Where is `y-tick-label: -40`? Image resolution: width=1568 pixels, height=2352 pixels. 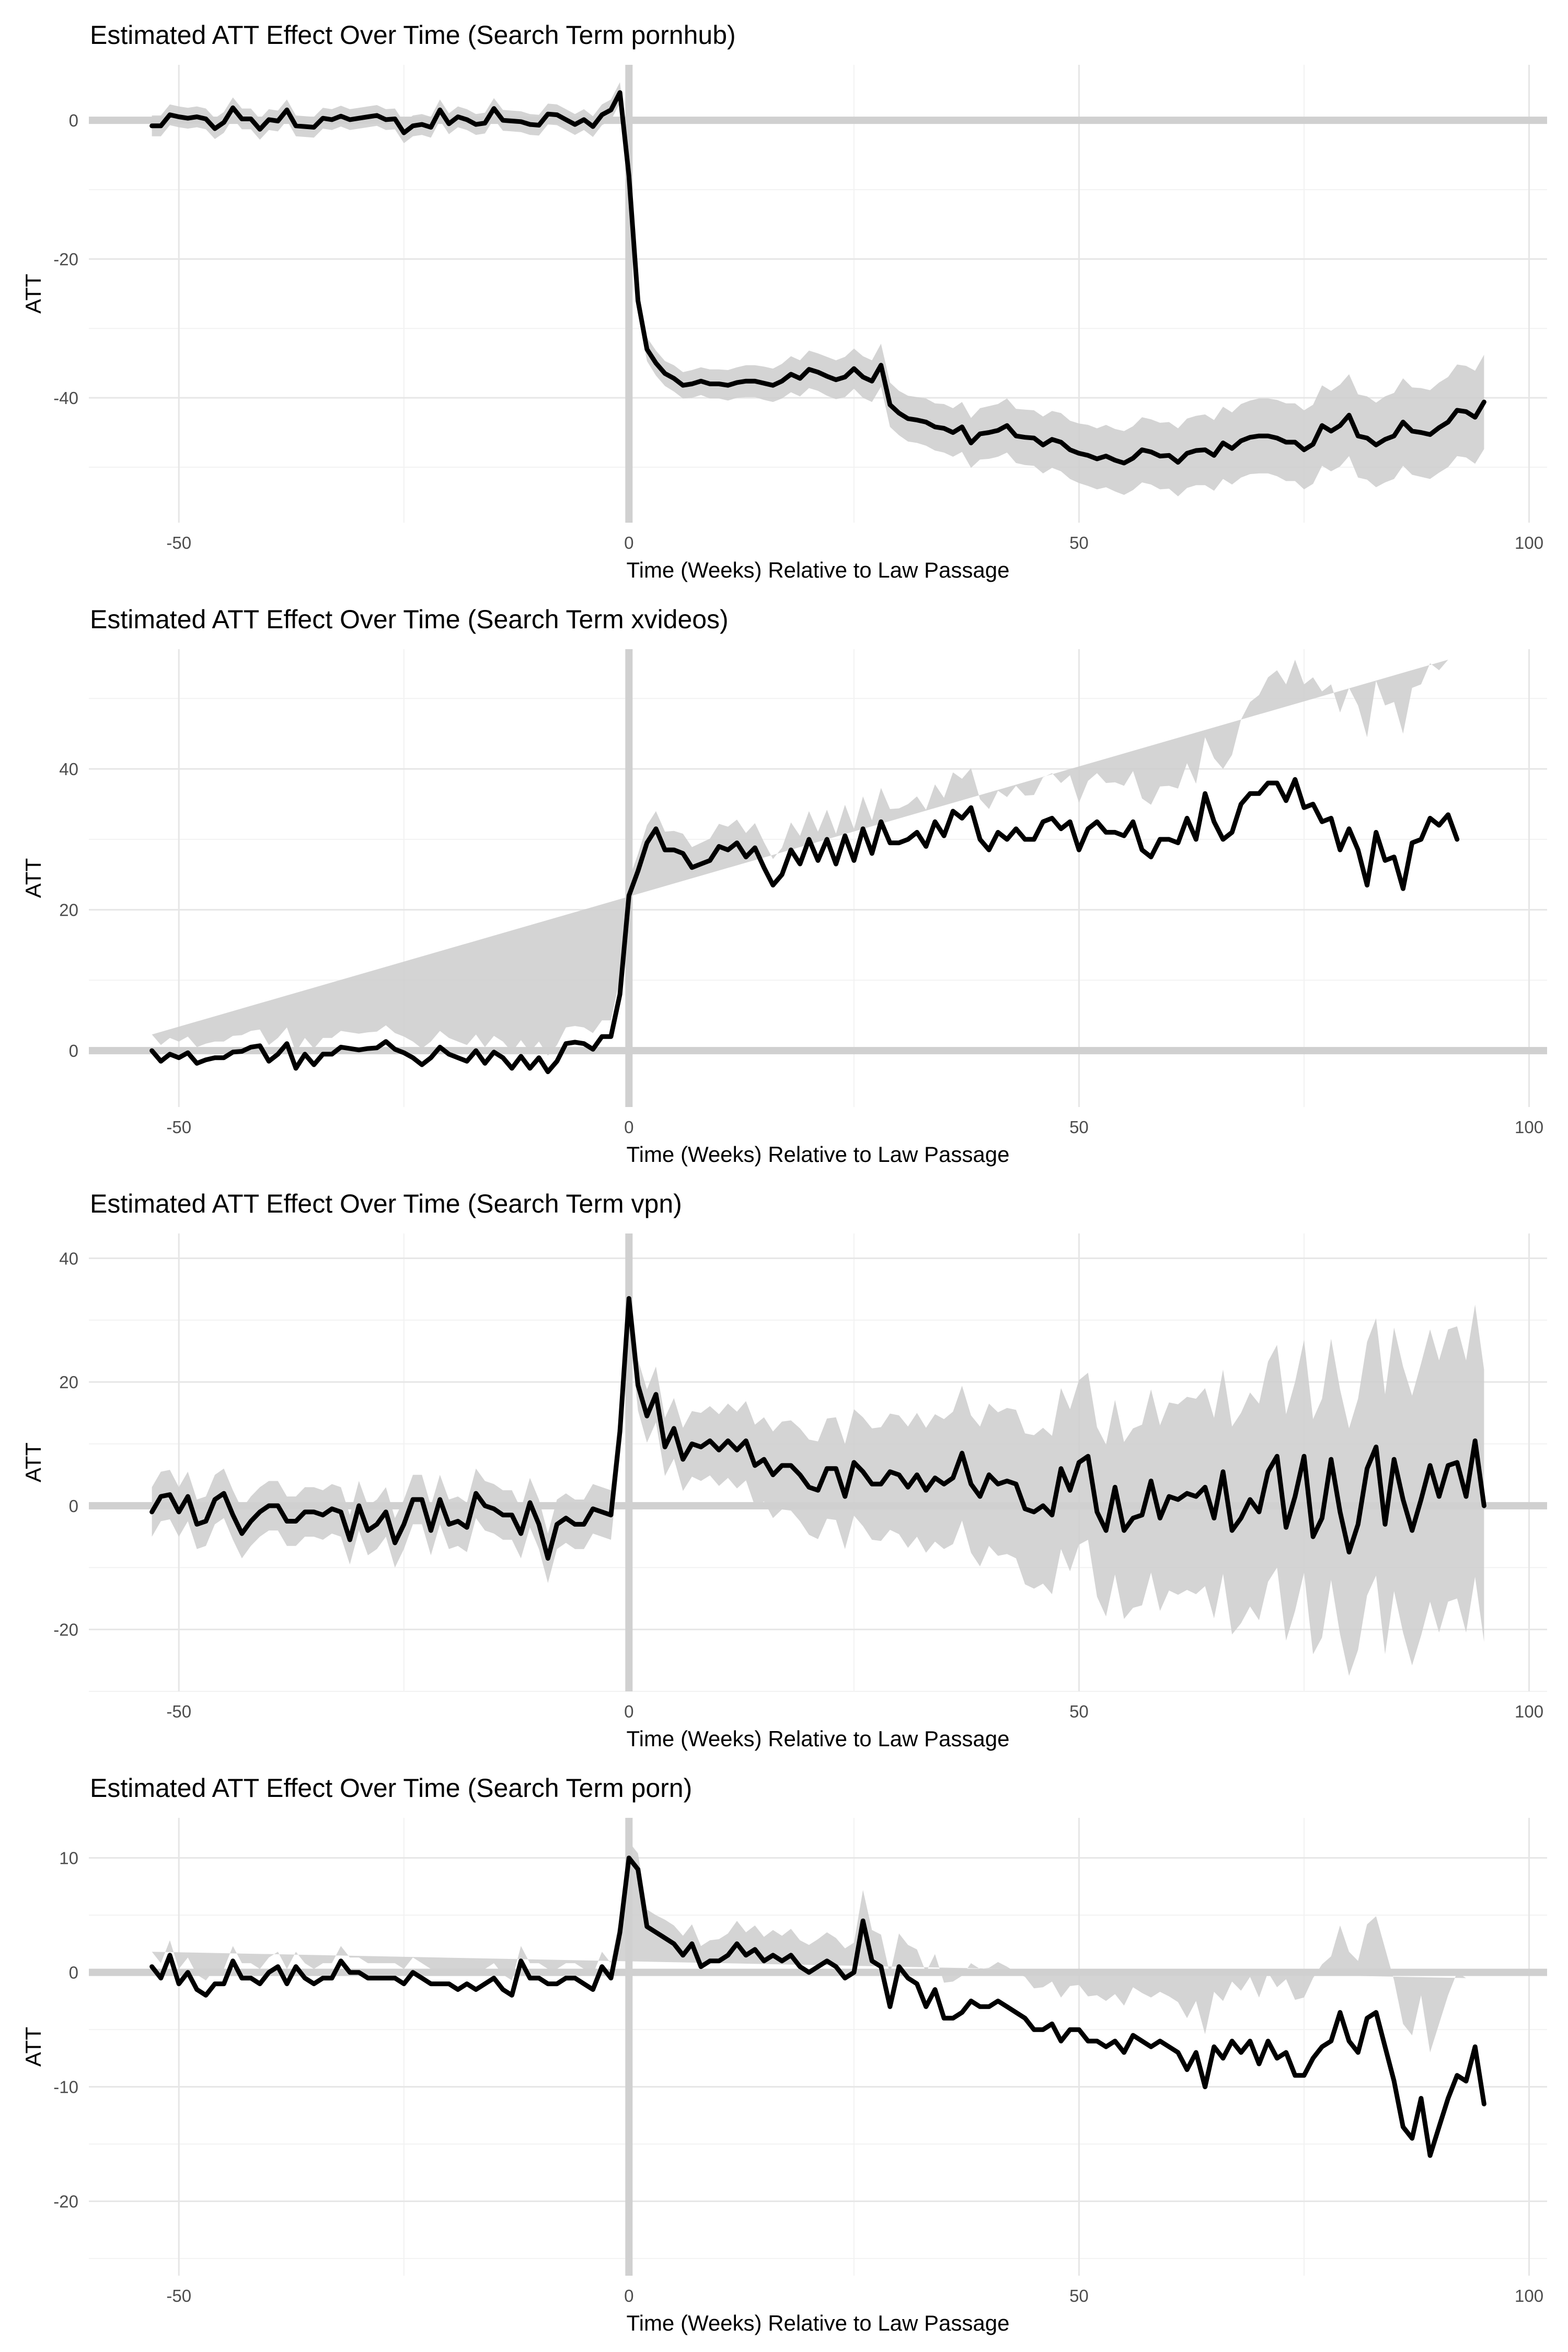
y-tick-label: -40 is located at coordinates (65, 398).